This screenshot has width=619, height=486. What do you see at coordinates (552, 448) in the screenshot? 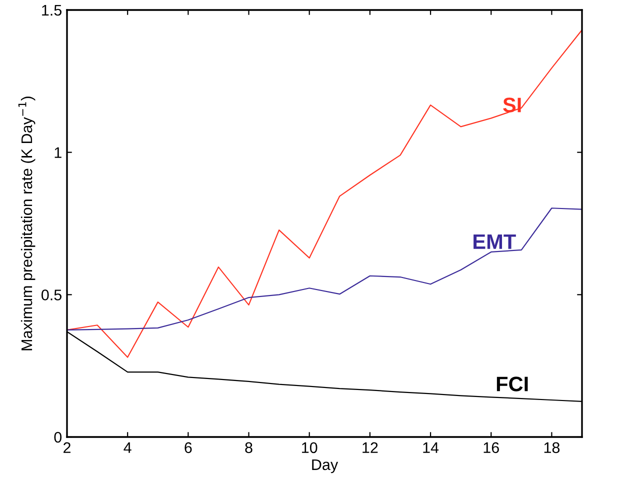
I see `x-tick-label: 18` at bounding box center [552, 448].